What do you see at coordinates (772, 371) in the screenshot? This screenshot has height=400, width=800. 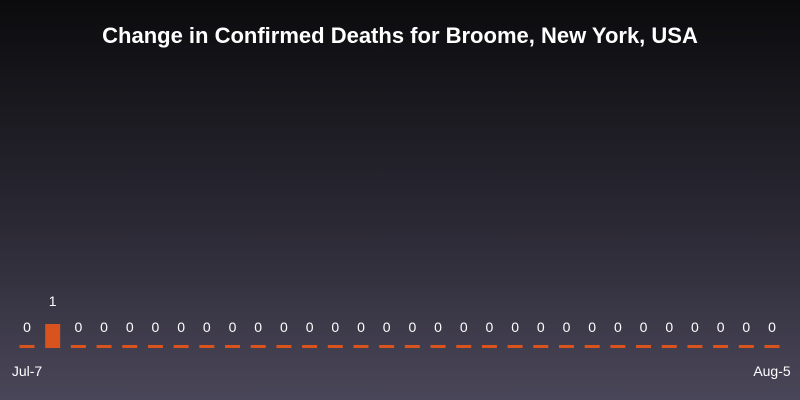 I see `x-tick-label: Aug-5` at bounding box center [772, 371].